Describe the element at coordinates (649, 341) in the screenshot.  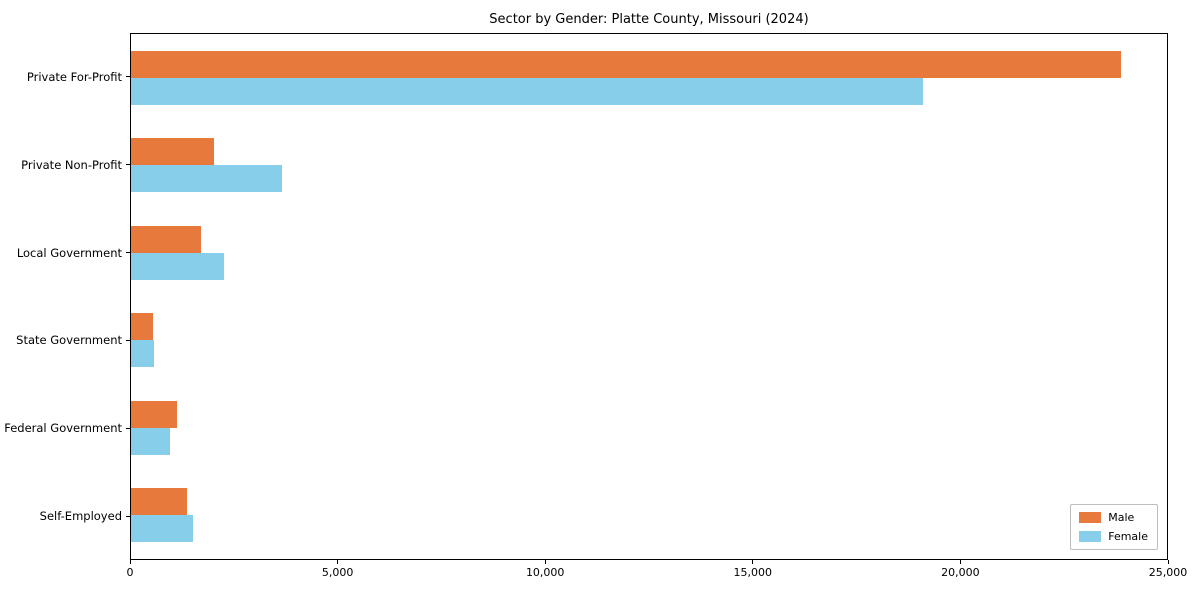
I see `category-band-state-government` at that location.